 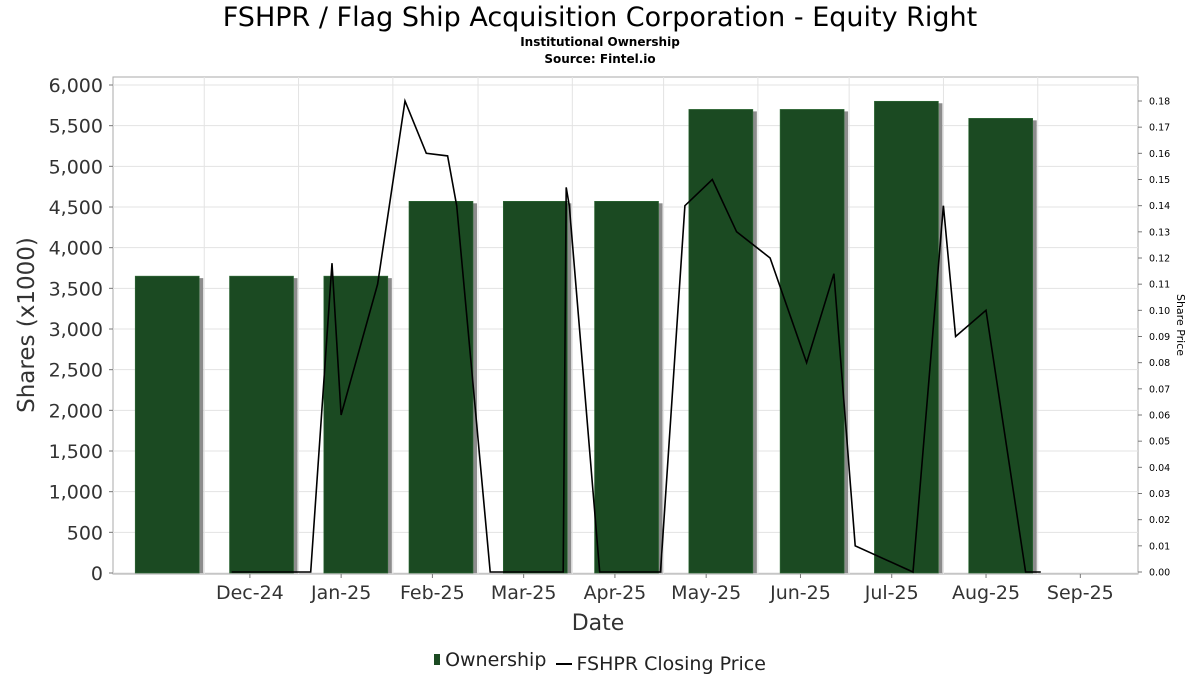 I want to click on x-tick-label: May-25, so click(x=706, y=593).